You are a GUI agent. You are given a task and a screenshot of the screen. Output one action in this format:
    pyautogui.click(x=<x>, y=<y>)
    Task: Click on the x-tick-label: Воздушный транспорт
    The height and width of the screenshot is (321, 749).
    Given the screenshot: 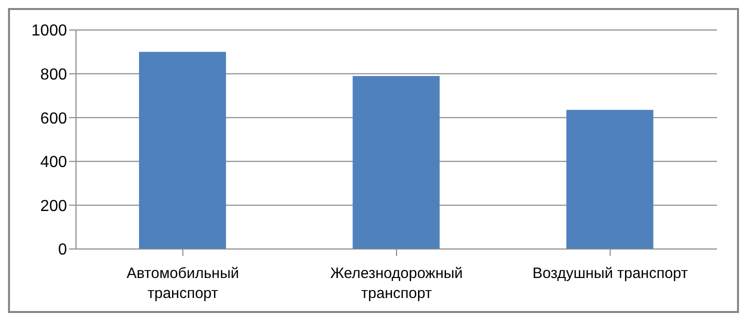 What is the action you would take?
    pyautogui.click(x=610, y=273)
    